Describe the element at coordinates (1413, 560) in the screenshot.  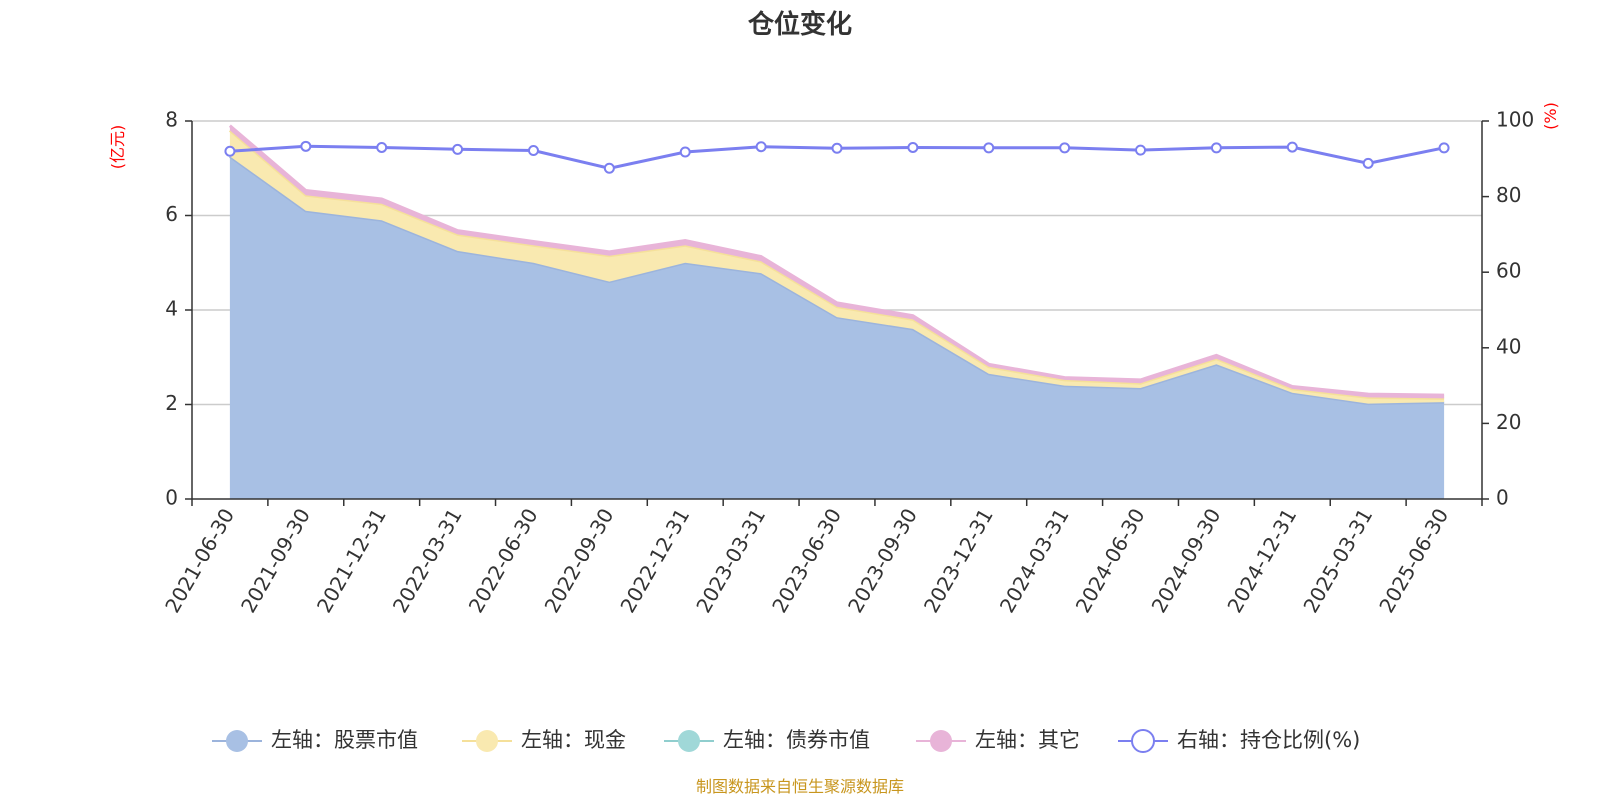
I see `x-tick-label: 2025-06-30` at that location.